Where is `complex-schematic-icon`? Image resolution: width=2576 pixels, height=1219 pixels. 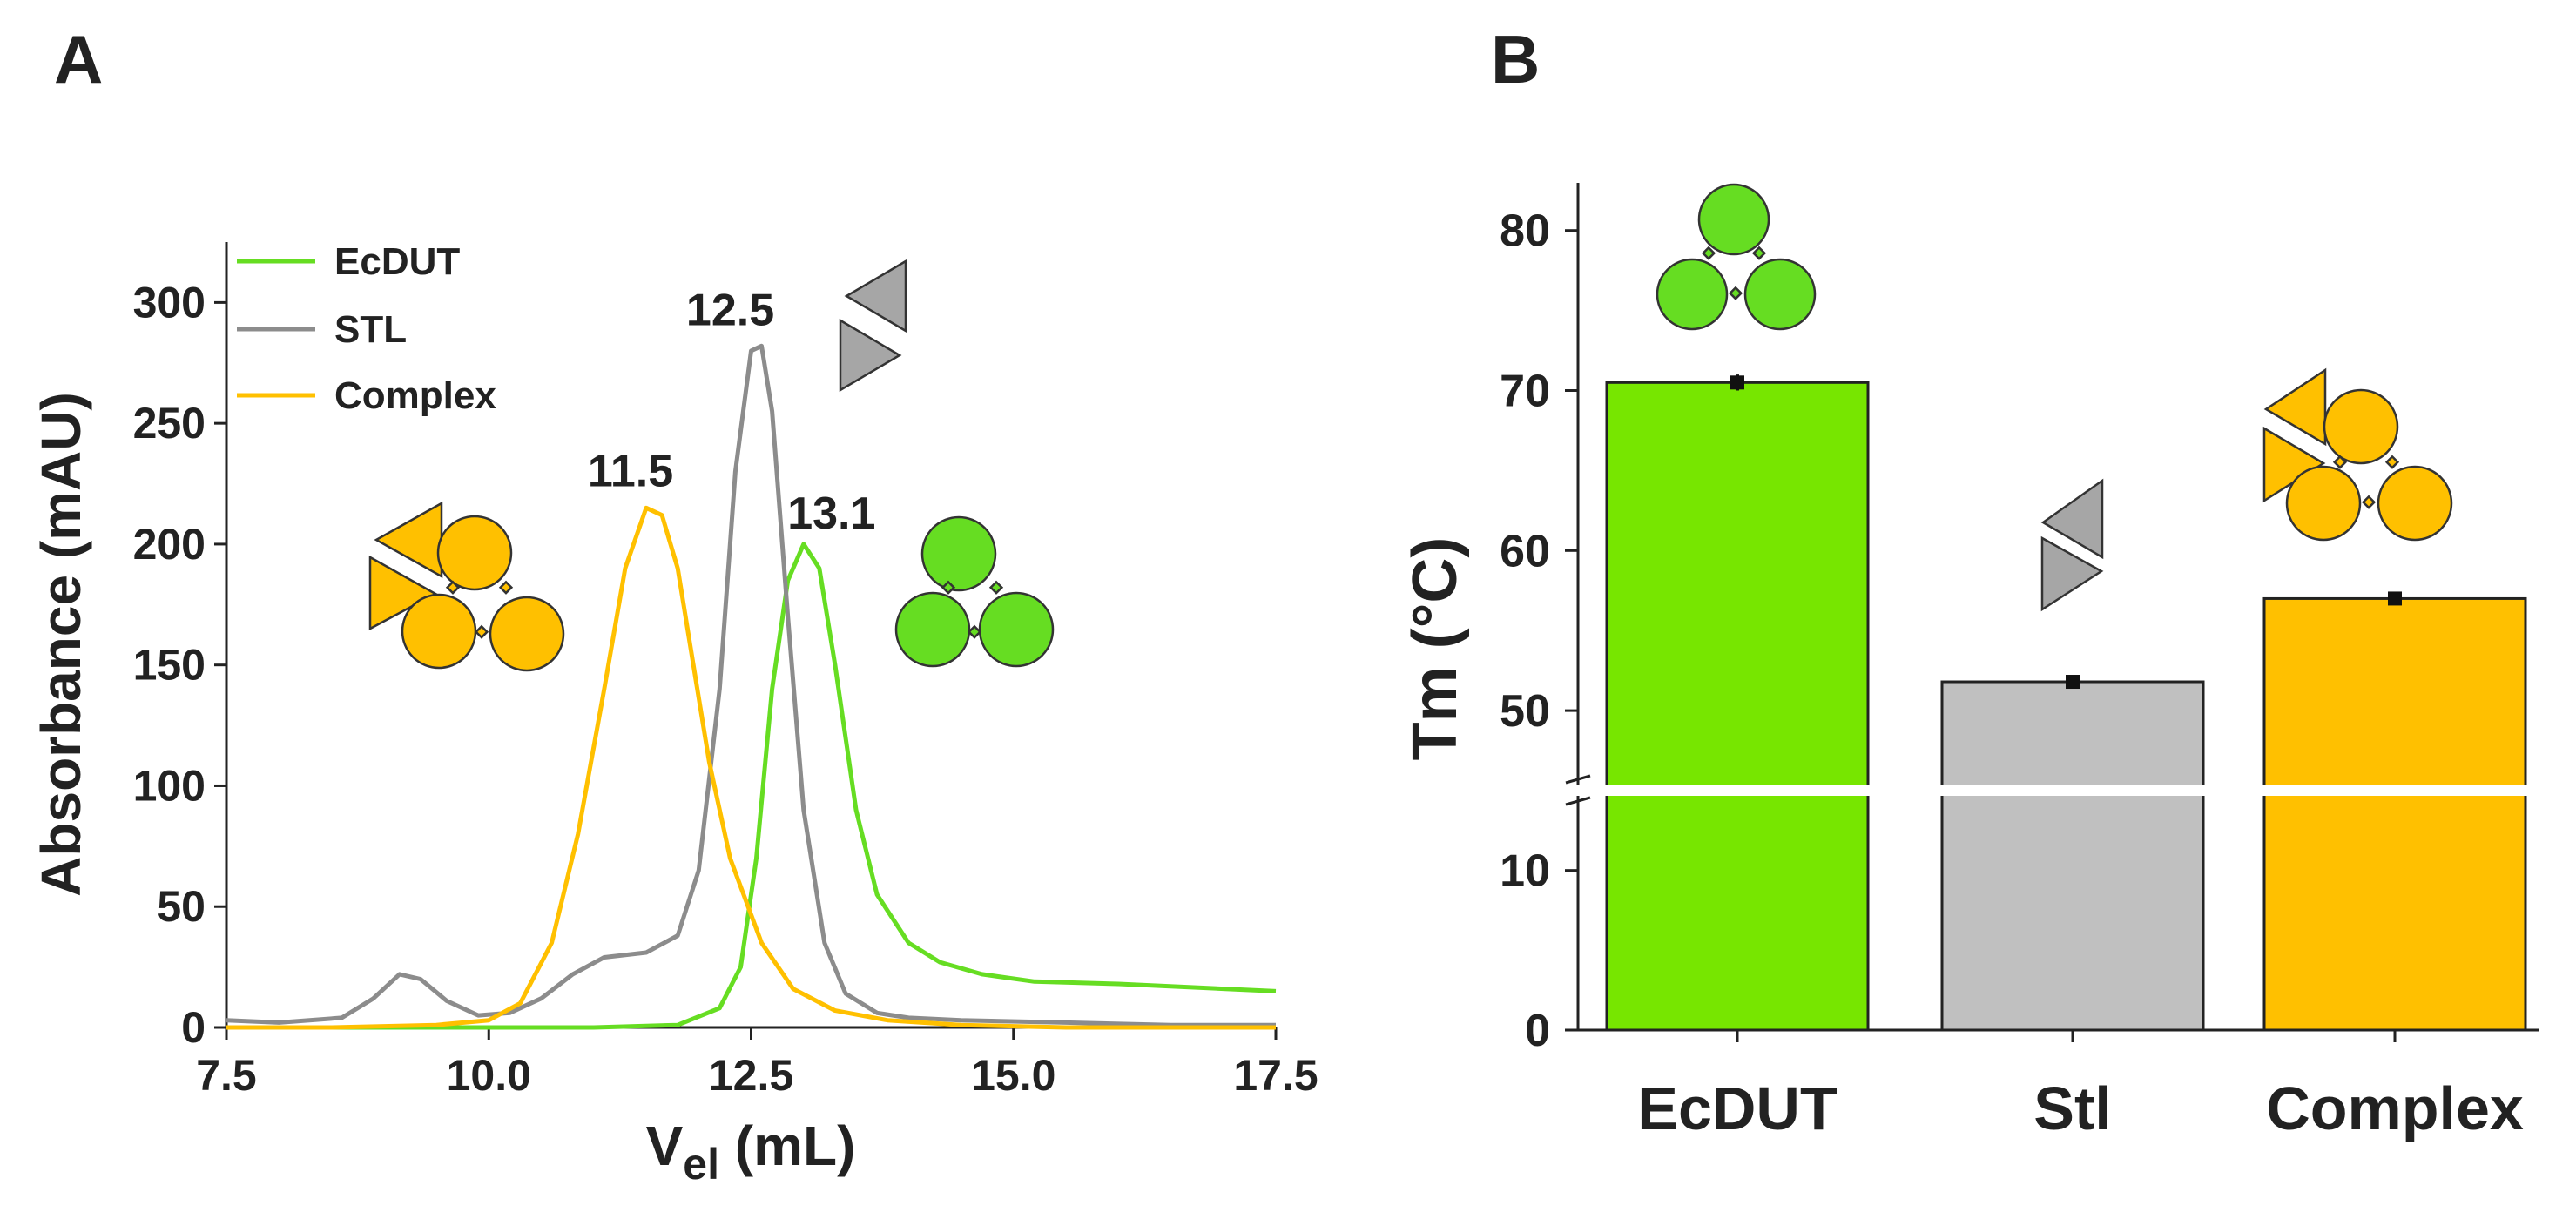
complex-schematic-icon is located at coordinates (467, 586).